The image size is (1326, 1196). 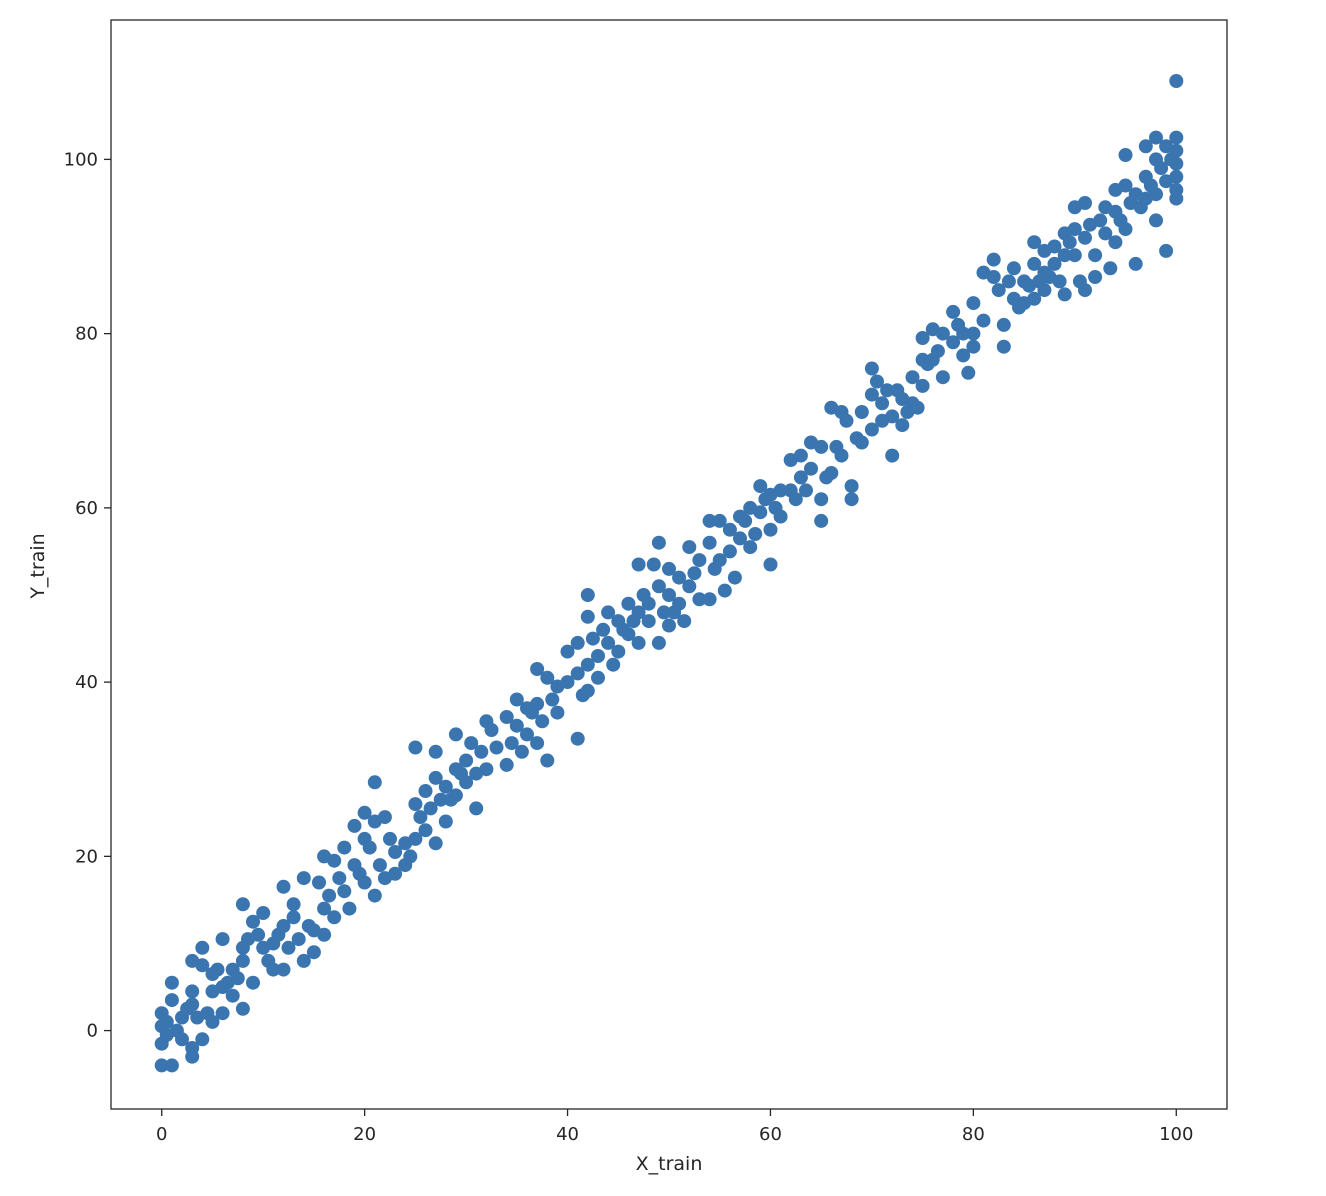 I want to click on x-tick-label: 20, so click(x=364, y=1134).